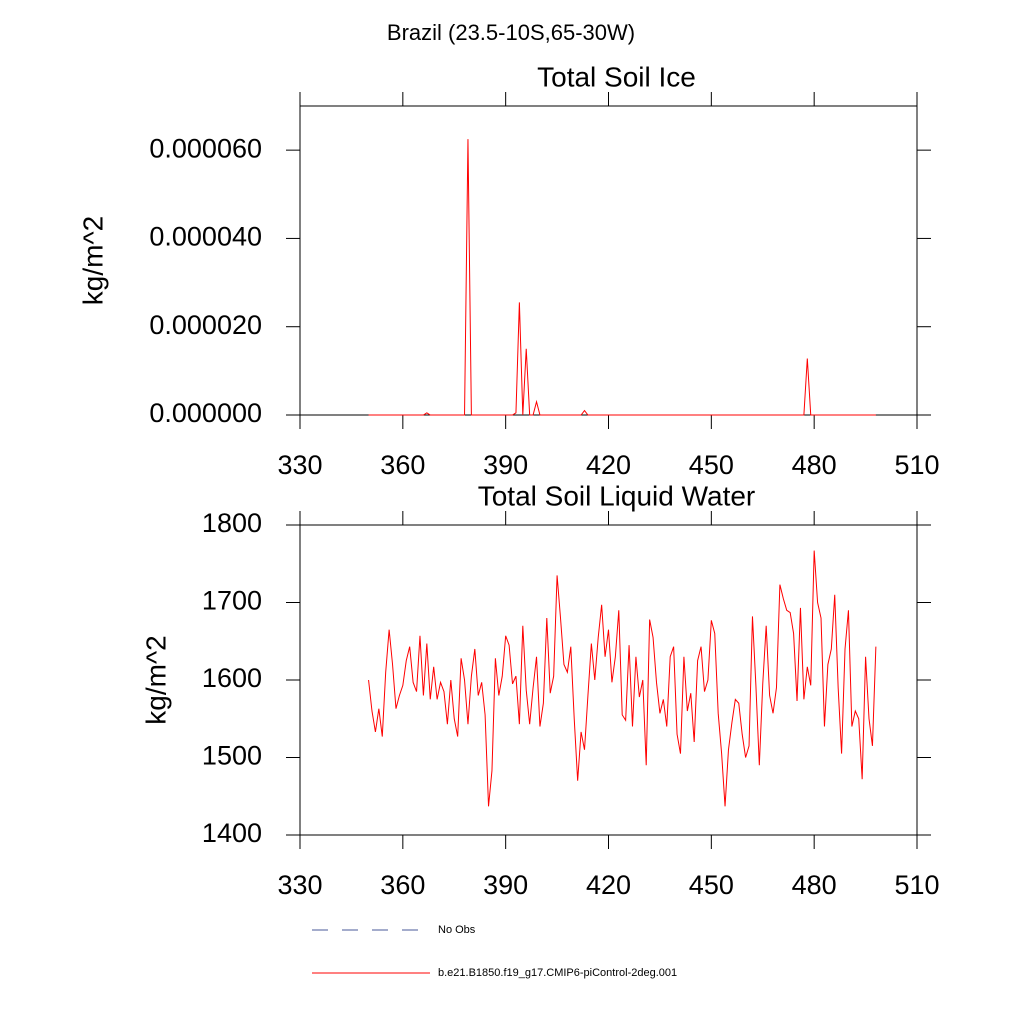  Describe the element at coordinates (205, 237) in the screenshot. I see `y-tick-label: 0.000040` at that location.